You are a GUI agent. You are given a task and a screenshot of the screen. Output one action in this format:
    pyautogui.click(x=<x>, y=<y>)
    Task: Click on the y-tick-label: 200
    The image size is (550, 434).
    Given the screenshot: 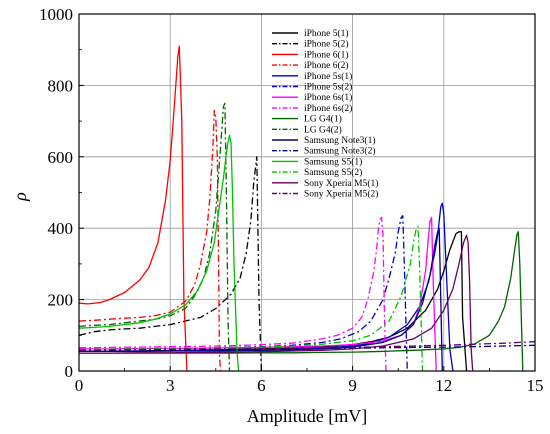 What is the action you would take?
    pyautogui.click(x=61, y=300)
    